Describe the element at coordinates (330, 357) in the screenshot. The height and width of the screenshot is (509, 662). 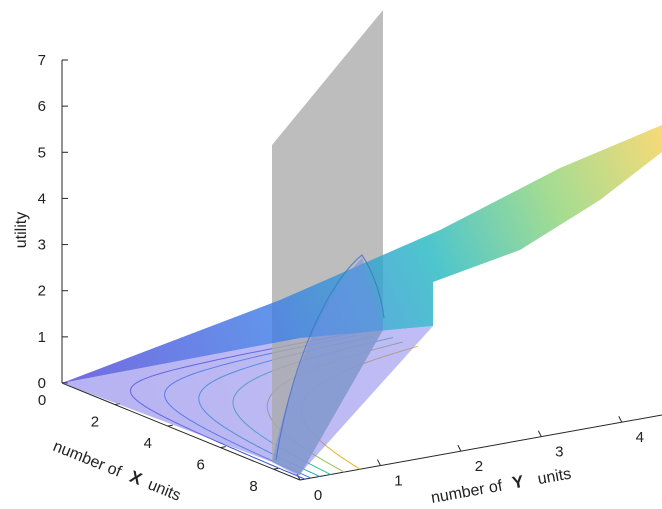
I see `utility-curve-on-budget` at that location.